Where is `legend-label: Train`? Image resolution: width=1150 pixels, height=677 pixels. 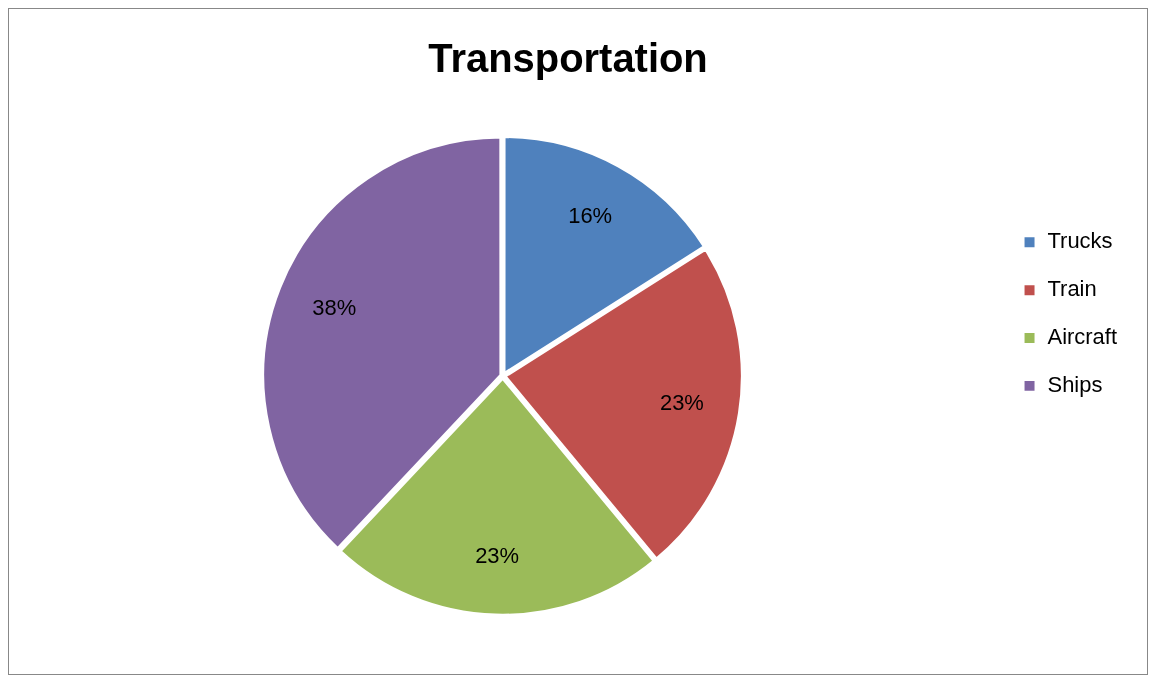
legend-label: Train is located at coordinates (1072, 289).